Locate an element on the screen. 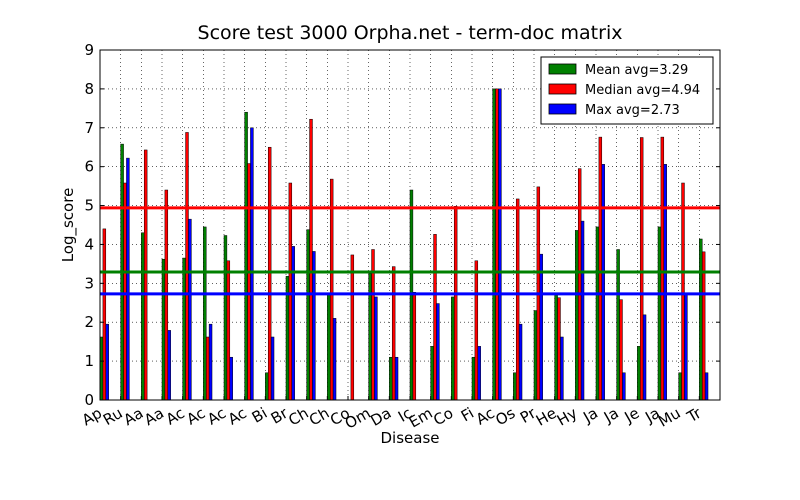  legend-label: Mean avg=3.29 is located at coordinates (636, 70).